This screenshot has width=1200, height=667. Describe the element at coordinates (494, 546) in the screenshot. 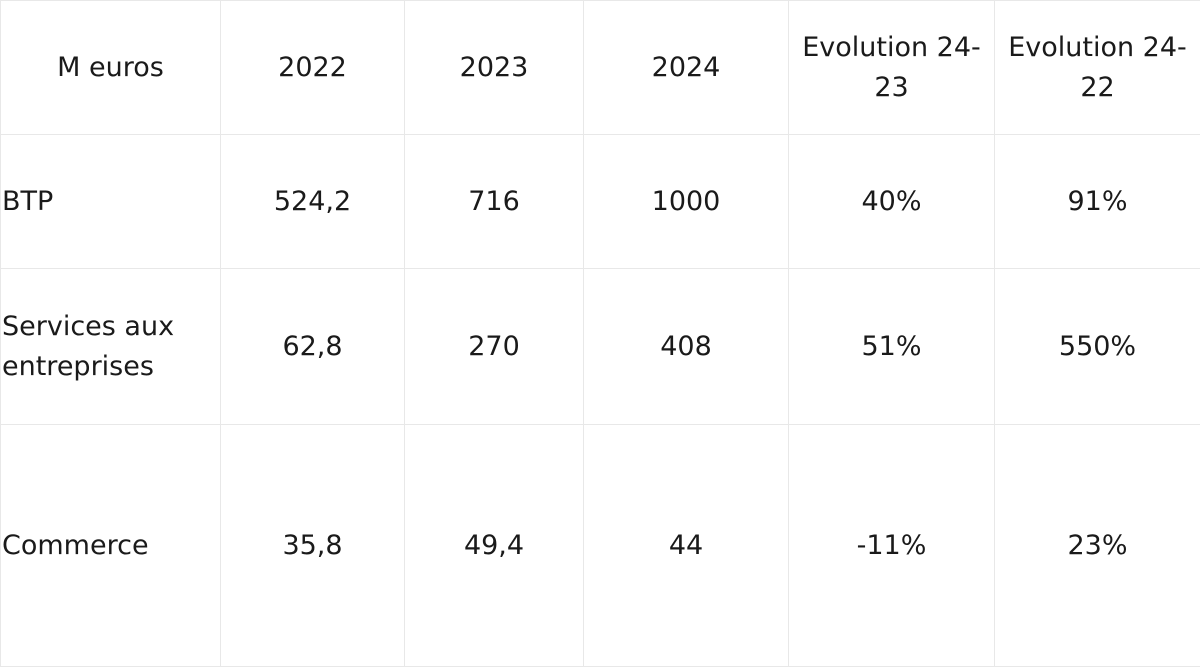

I see `table-cell: 49,4` at that location.